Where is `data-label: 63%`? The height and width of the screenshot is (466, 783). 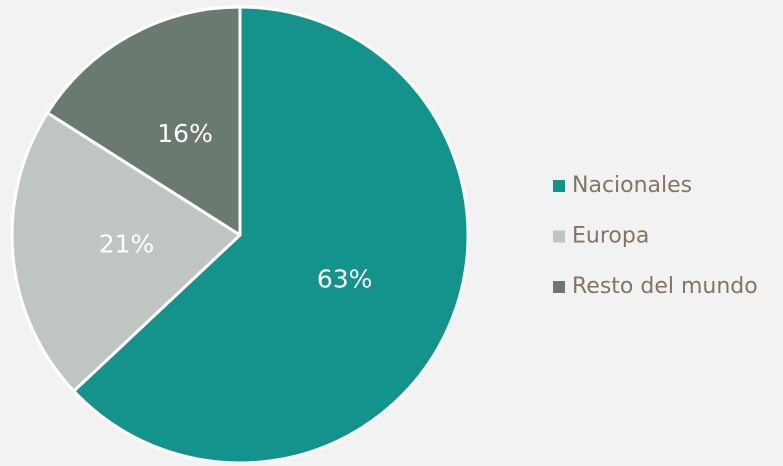
data-label: 63% is located at coordinates (345, 278).